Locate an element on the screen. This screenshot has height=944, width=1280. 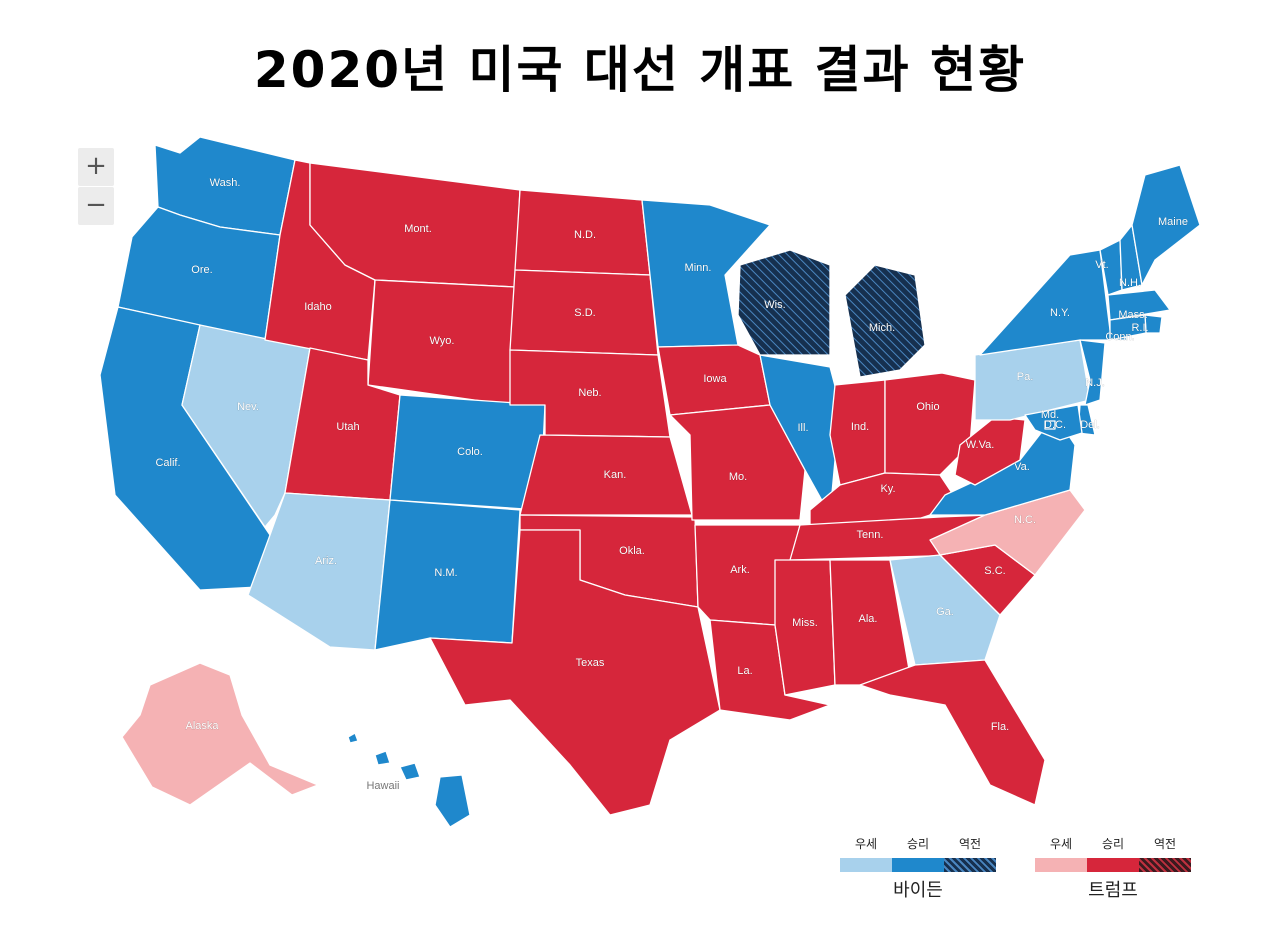
state-label-mass: Mass. is located at coordinates (1132, 315).